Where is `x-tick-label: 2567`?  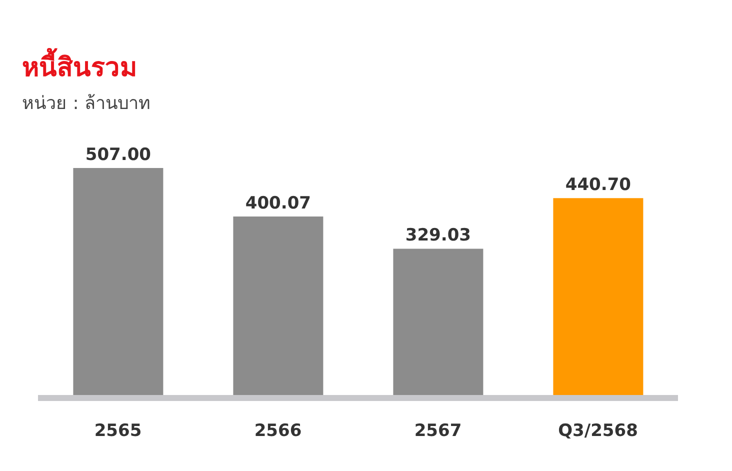
x-tick-label: 2567 is located at coordinates (438, 431).